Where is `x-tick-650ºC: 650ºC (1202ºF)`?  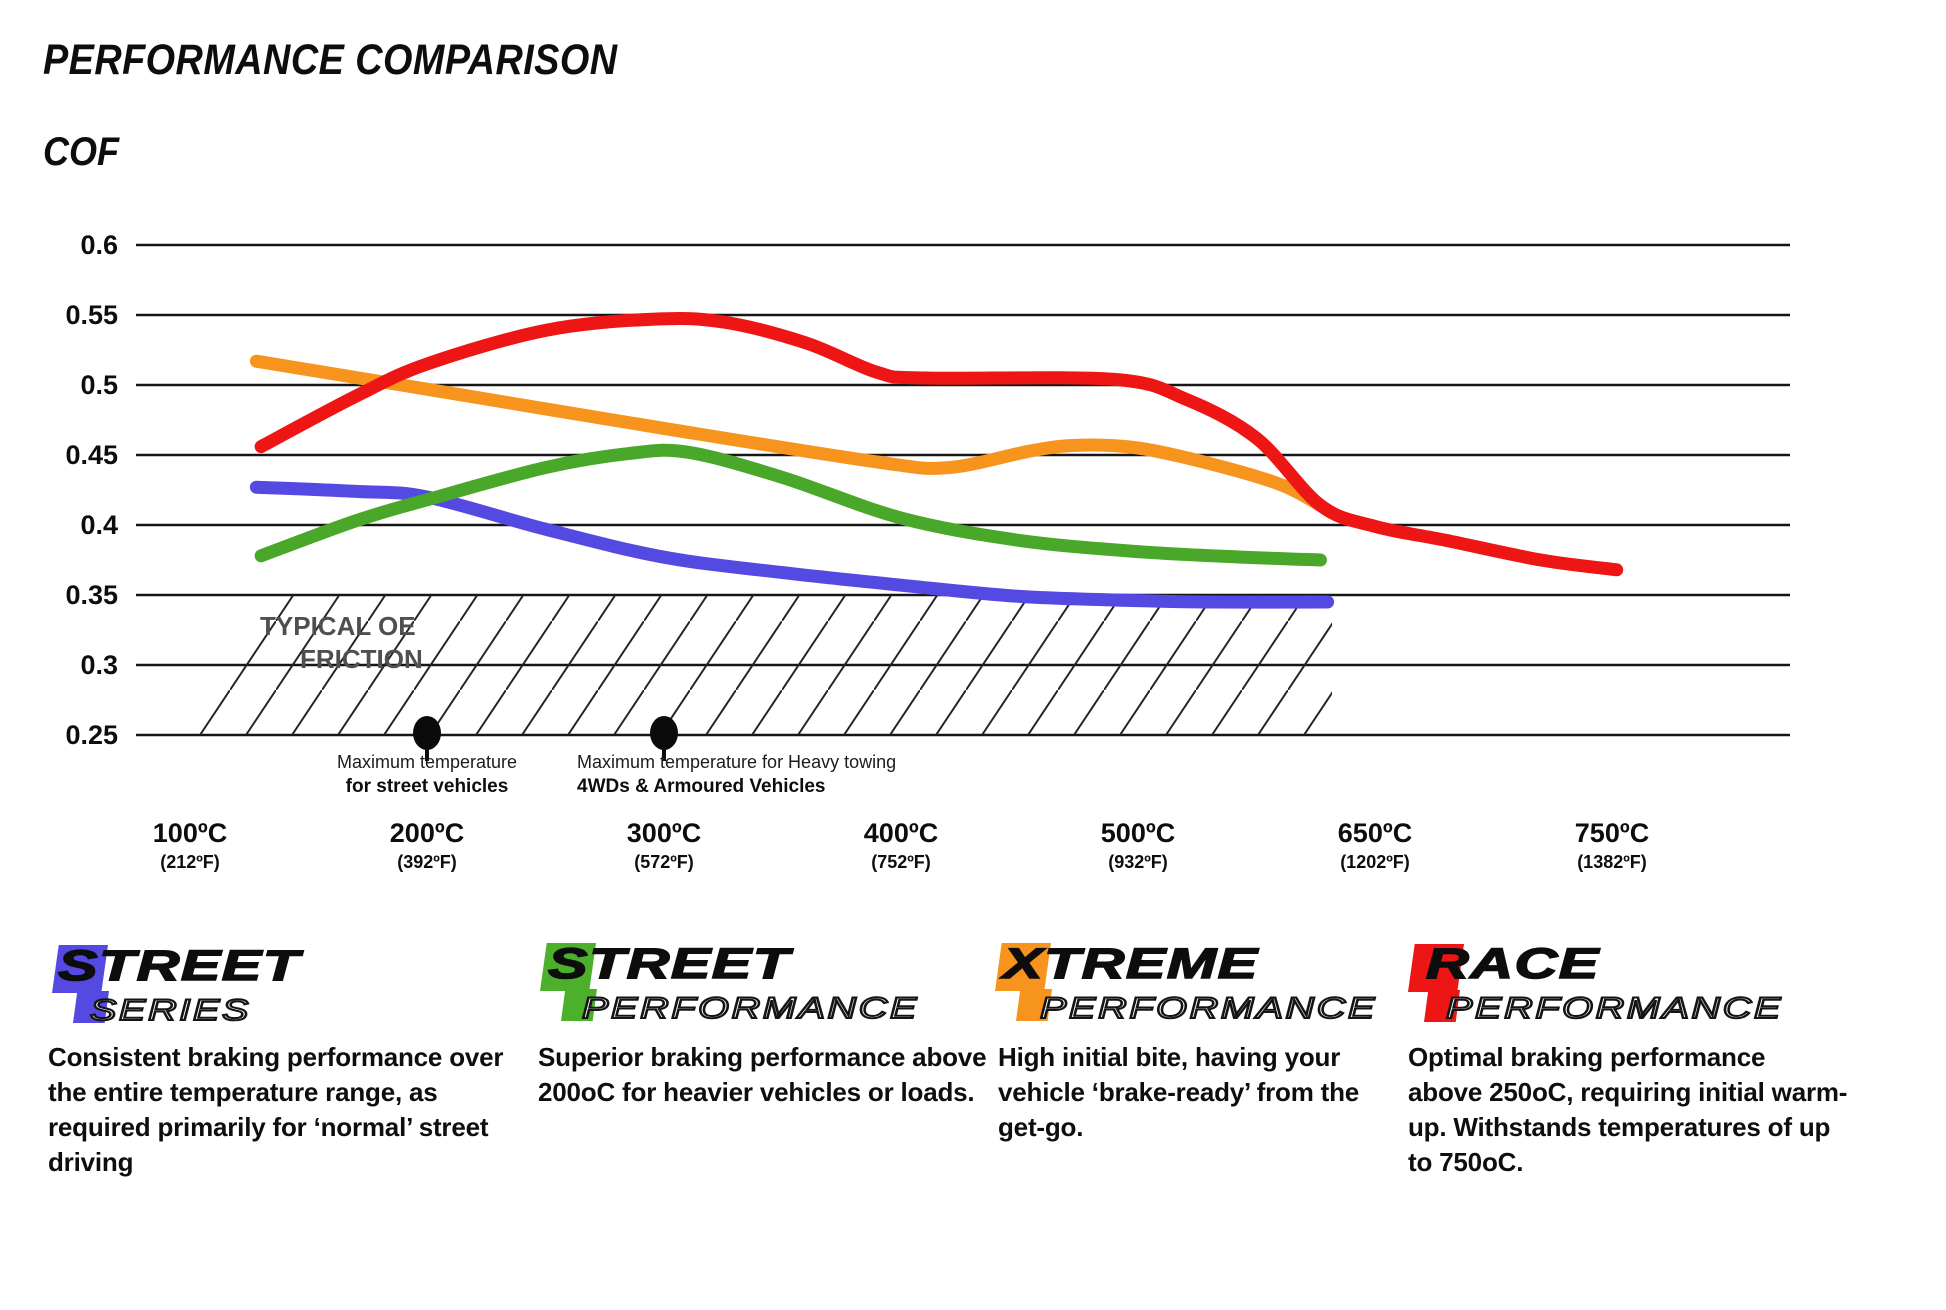
x-tick-650ºC: 650ºC (1202ºF) is located at coordinates (1375, 846).